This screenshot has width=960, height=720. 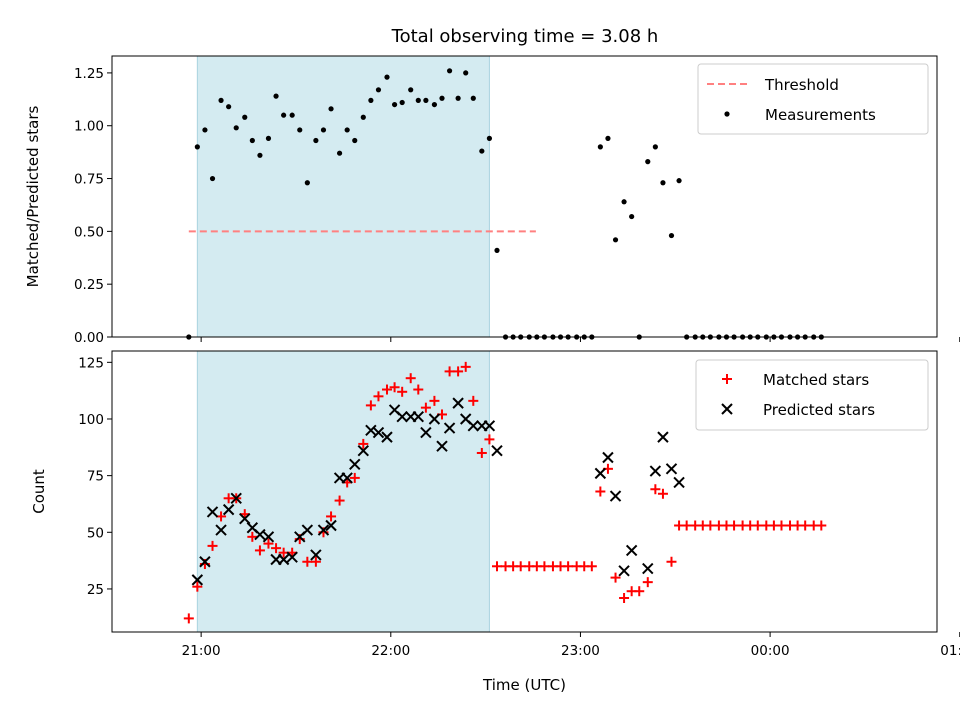 I want to click on ratio-y-axis-label: Matched/Predicted stars, so click(x=33, y=197).